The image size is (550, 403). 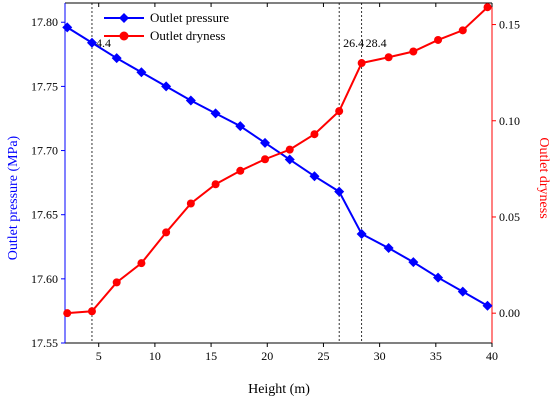 I want to click on x-tick-label: 15, so click(x=211, y=356).